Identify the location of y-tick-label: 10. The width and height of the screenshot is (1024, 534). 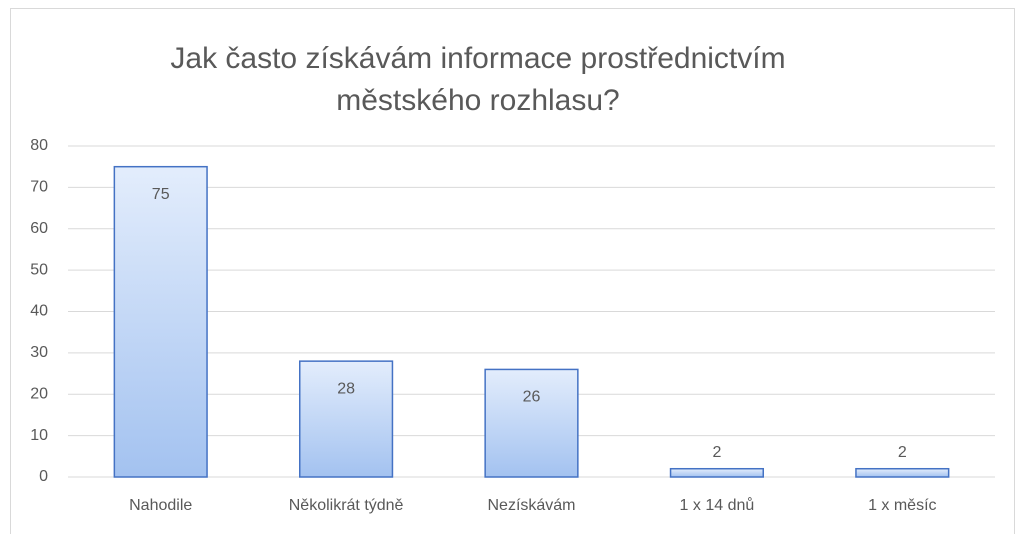
(39, 435).